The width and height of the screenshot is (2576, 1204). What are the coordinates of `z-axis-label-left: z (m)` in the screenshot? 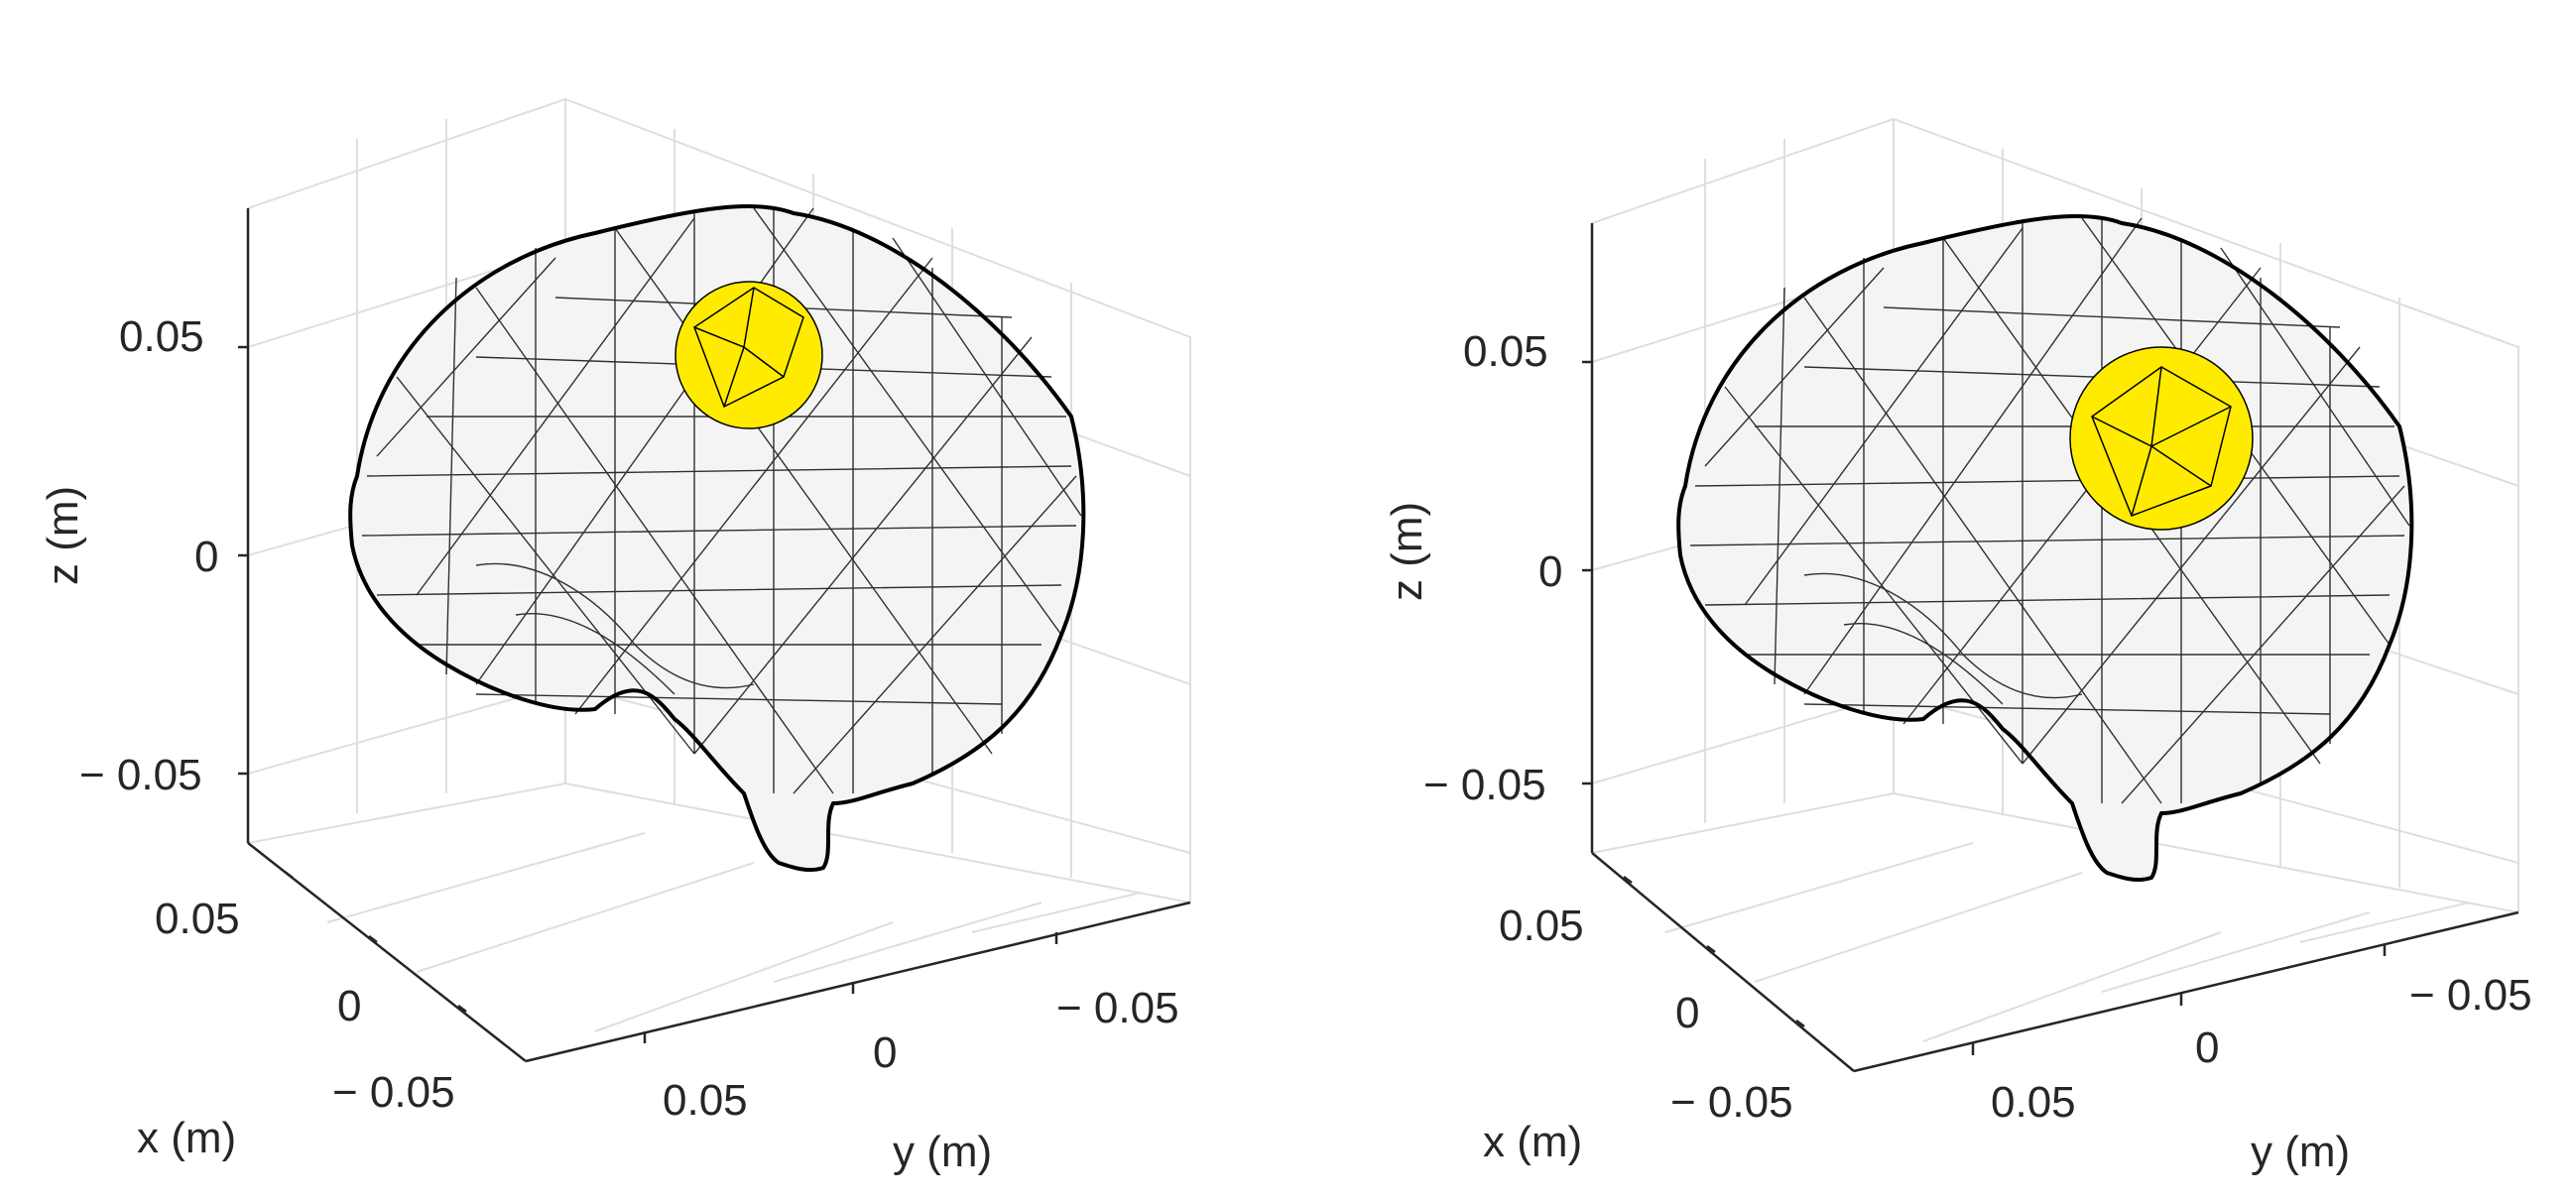 It's located at (63, 535).